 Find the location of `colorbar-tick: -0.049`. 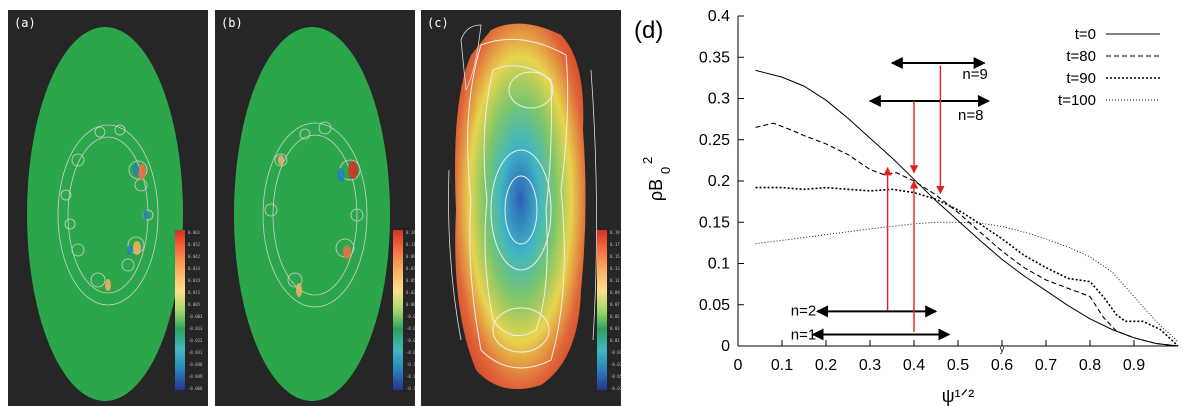

colorbar-tick: -0.049 is located at coordinates (195, 376).